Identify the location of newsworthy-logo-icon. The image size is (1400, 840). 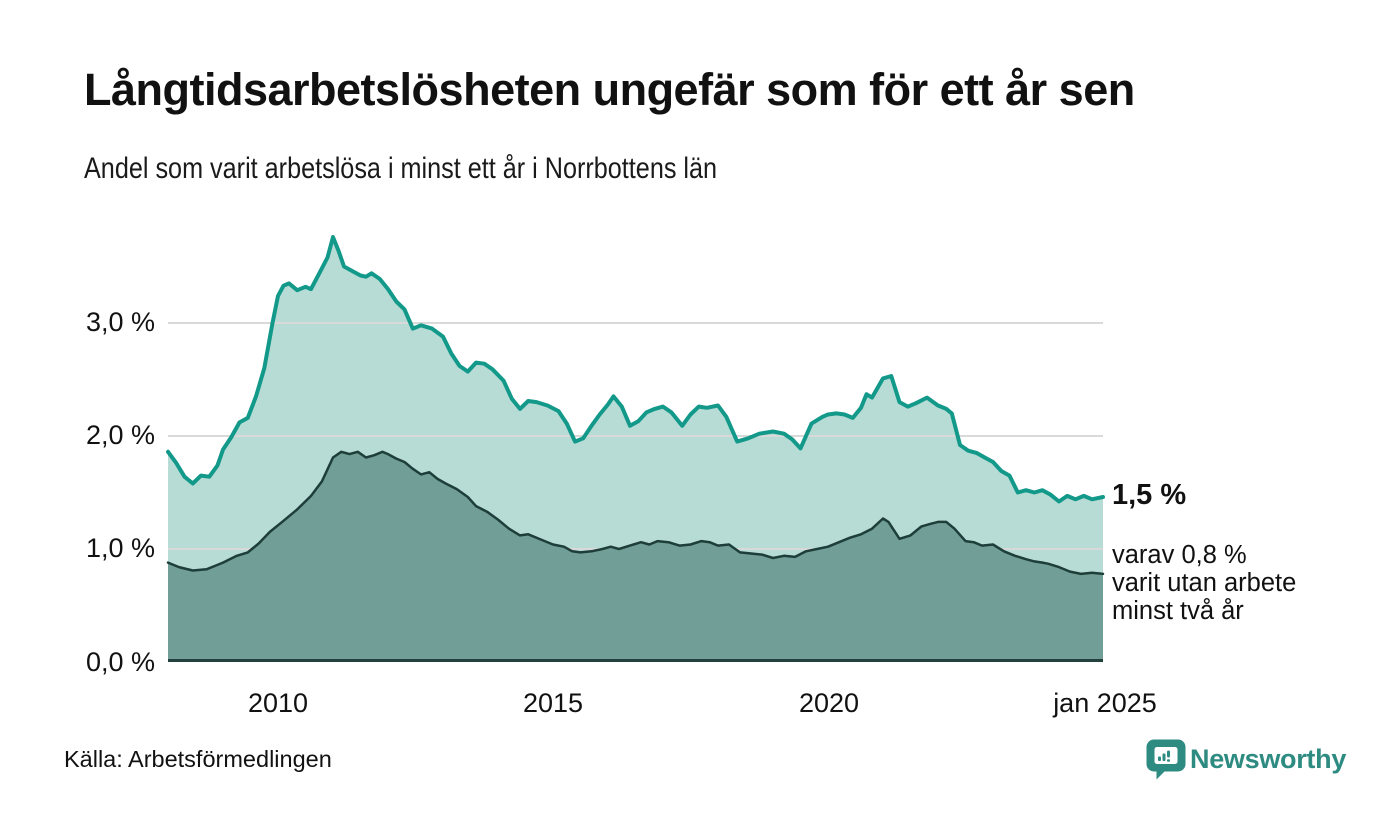
(1166, 759).